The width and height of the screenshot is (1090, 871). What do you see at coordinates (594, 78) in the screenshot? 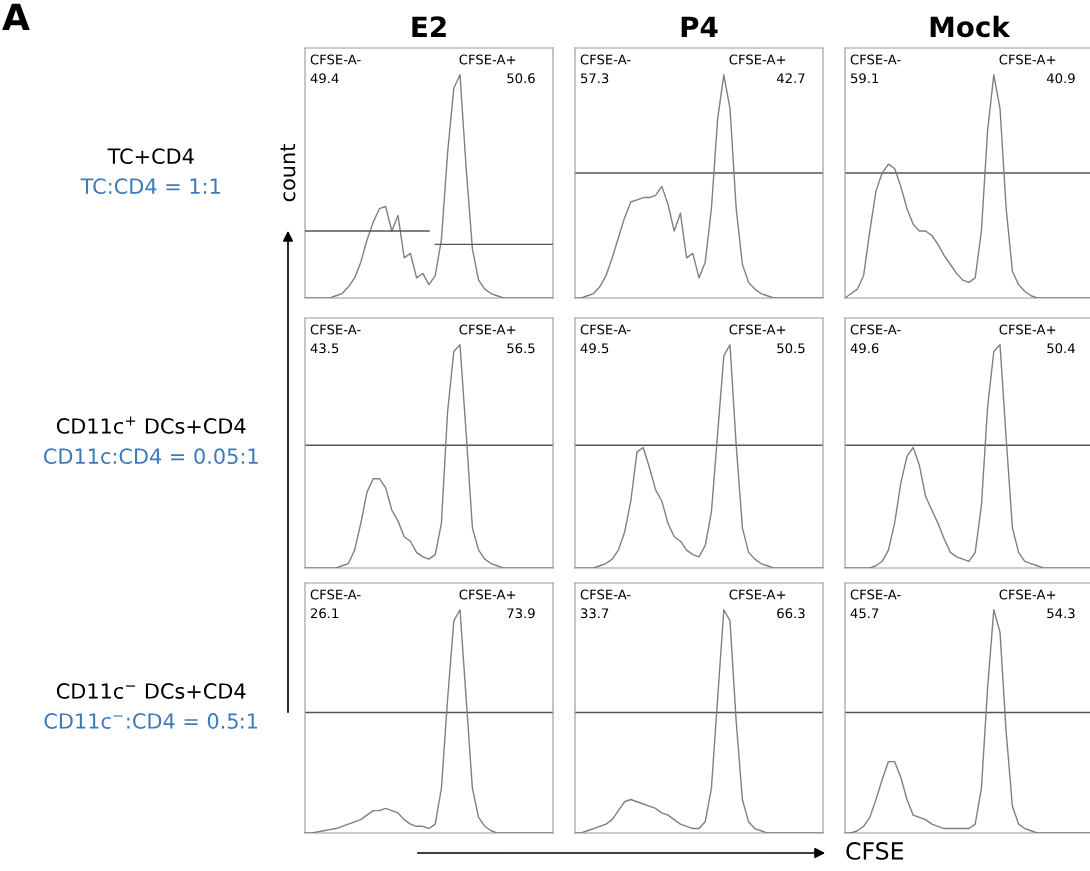
I see `annotation: 57.3` at bounding box center [594, 78].